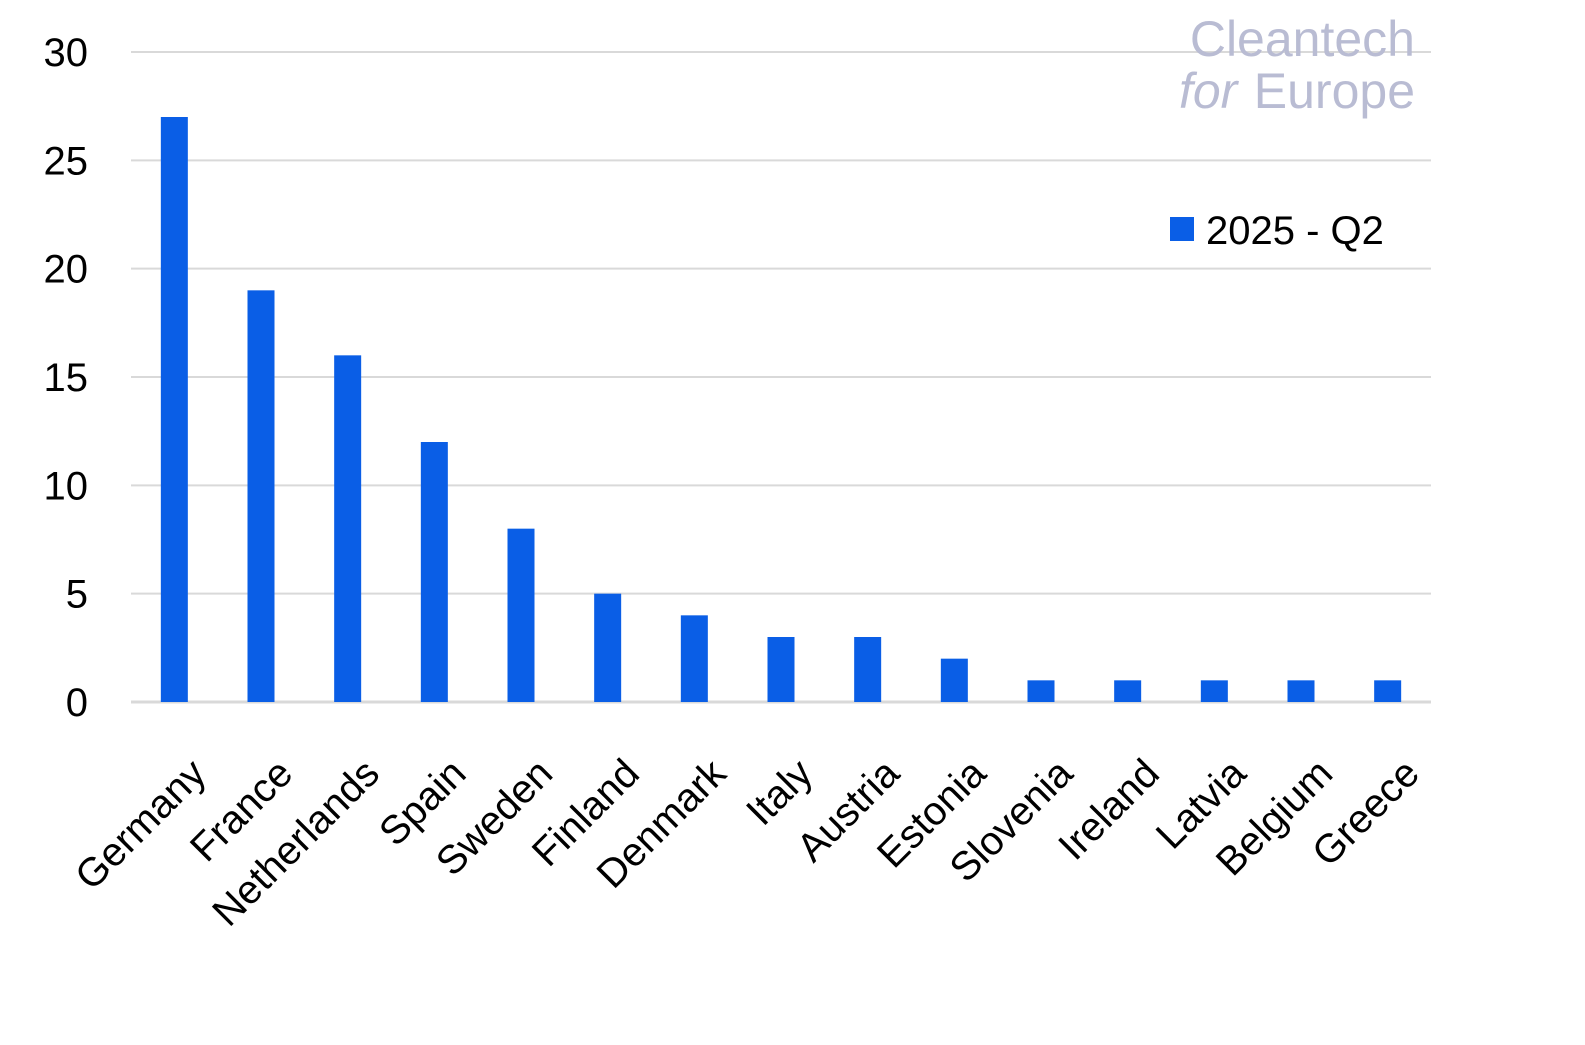 The height and width of the screenshot is (1045, 1585). I want to click on bar-slovenia, so click(1041, 691).